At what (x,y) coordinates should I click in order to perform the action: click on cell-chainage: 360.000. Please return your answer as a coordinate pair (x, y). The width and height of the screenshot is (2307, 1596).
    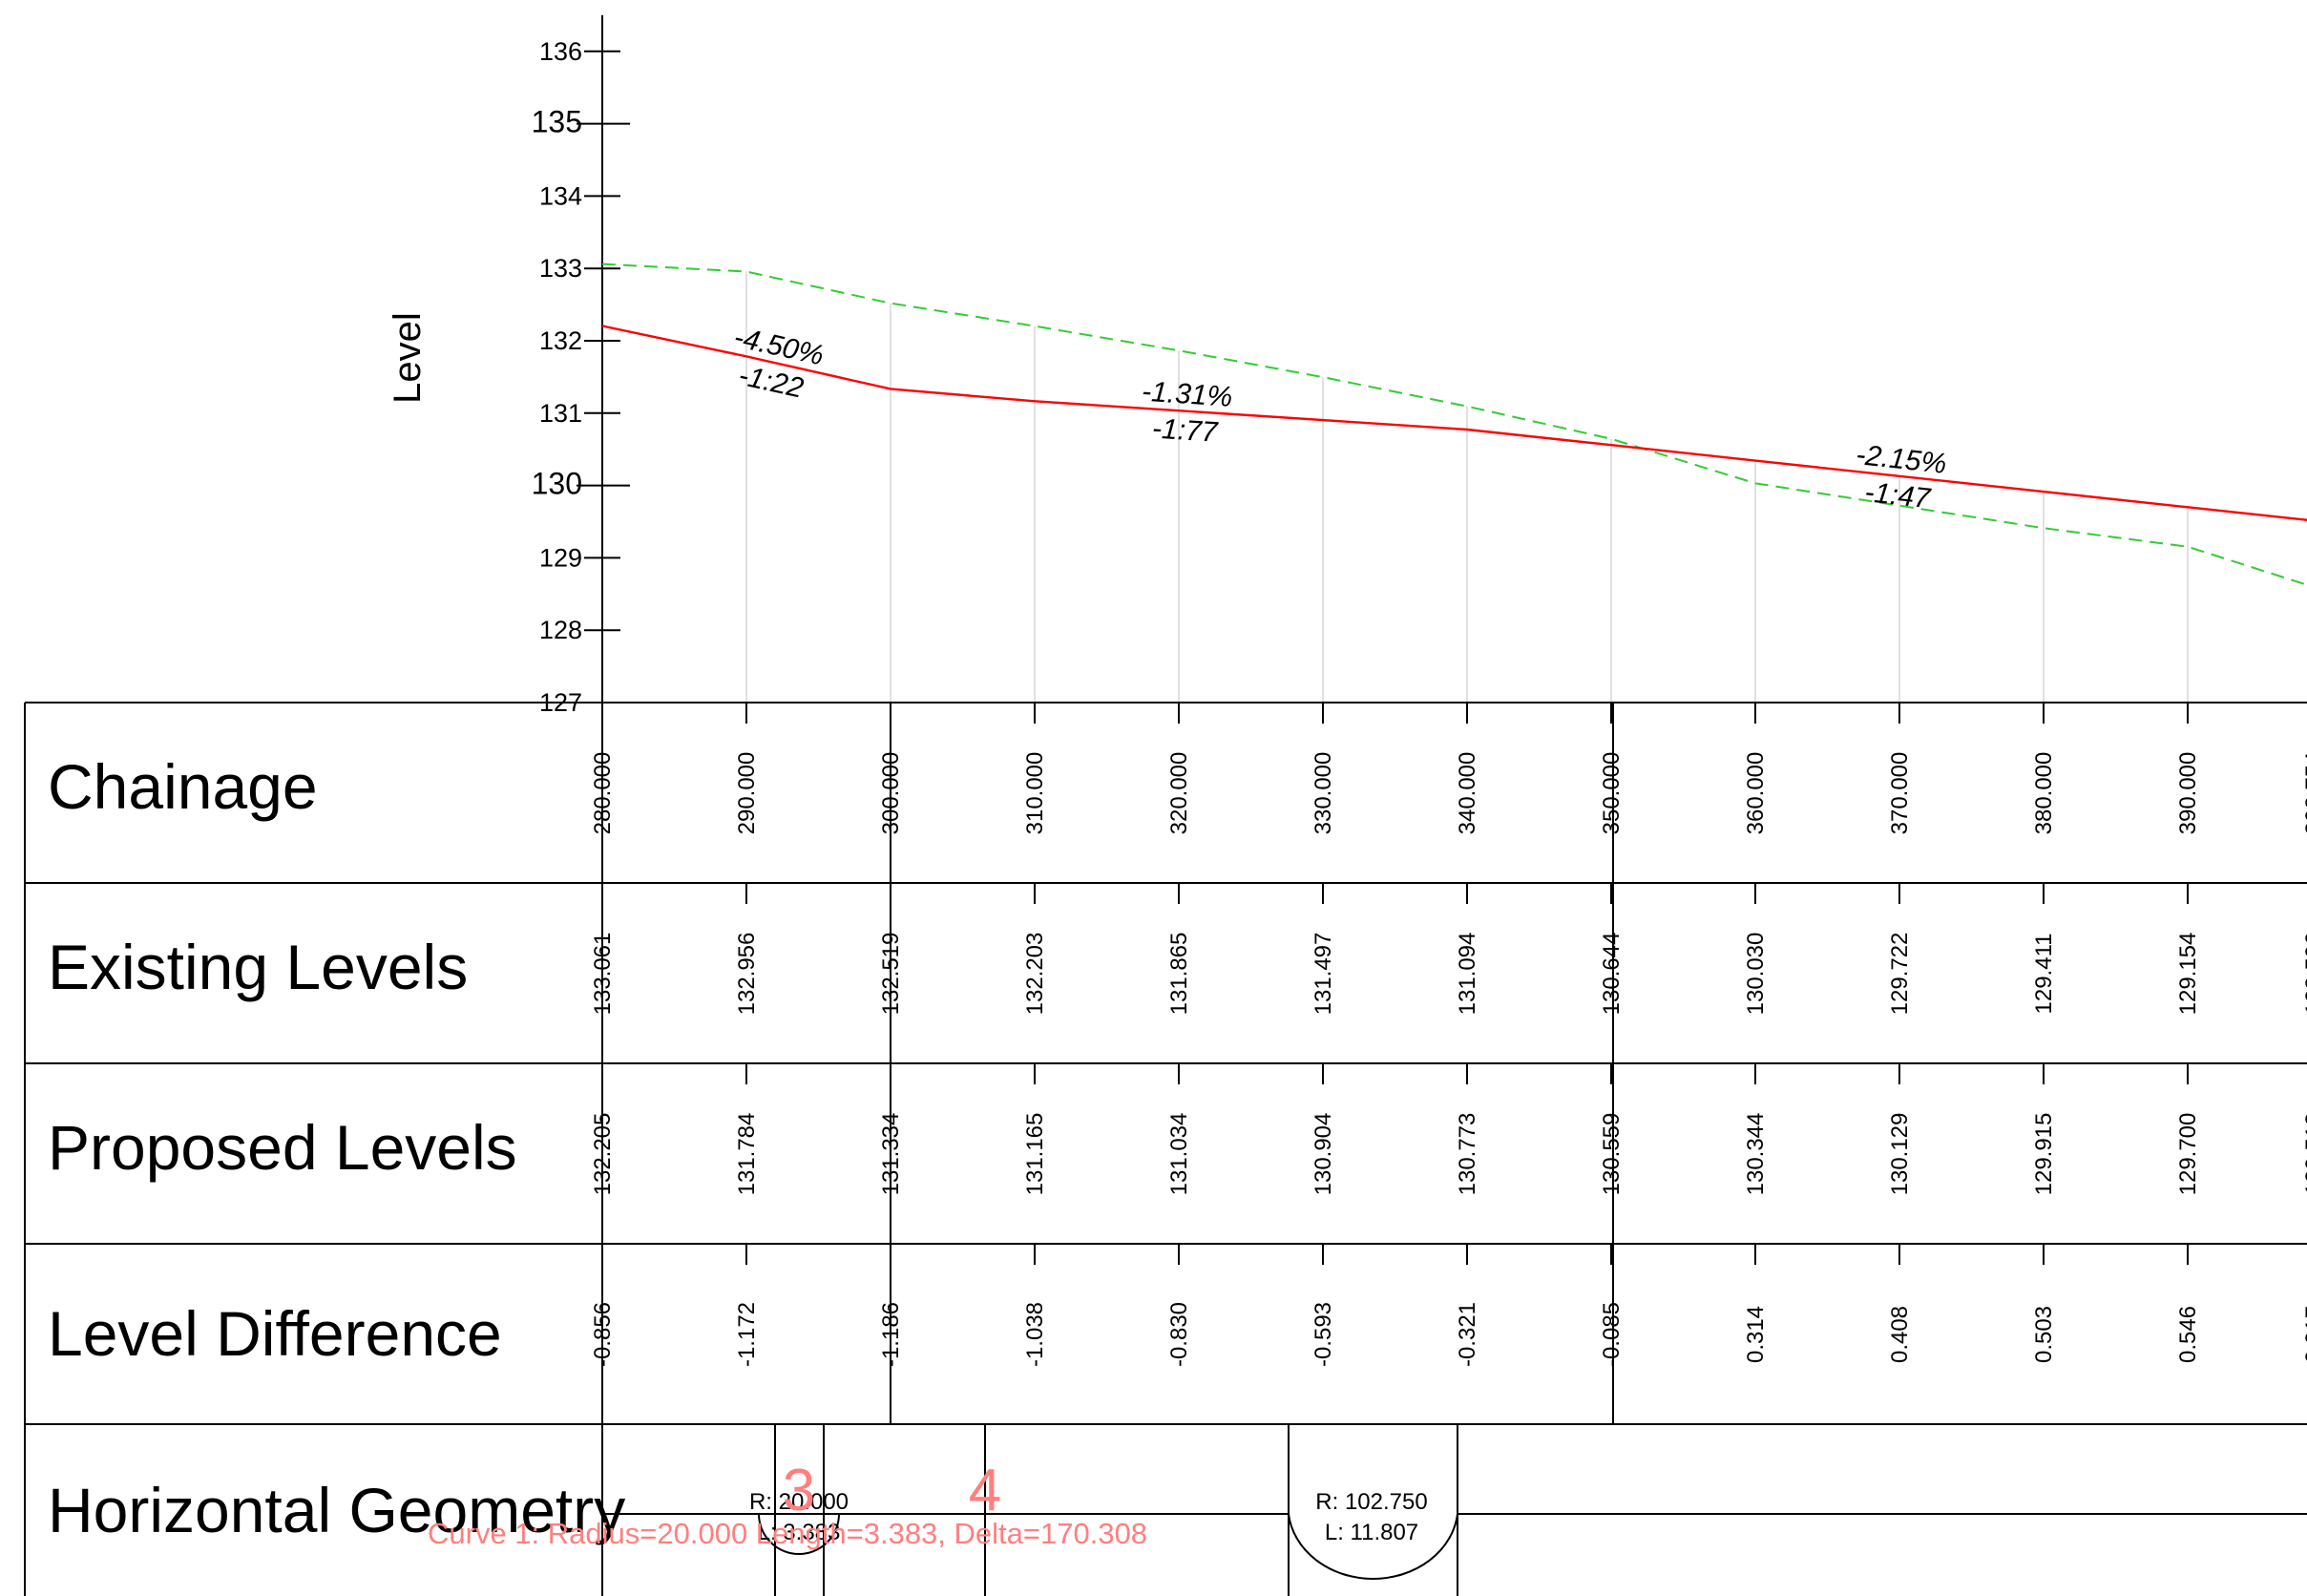
    Looking at the image, I should click on (1756, 794).